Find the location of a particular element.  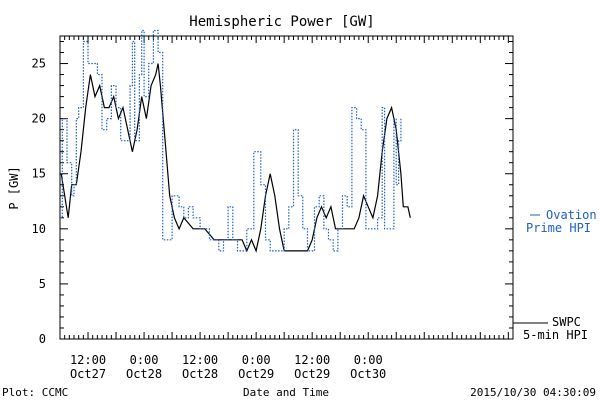

x-axis-label: Date and Time is located at coordinates (286, 392).